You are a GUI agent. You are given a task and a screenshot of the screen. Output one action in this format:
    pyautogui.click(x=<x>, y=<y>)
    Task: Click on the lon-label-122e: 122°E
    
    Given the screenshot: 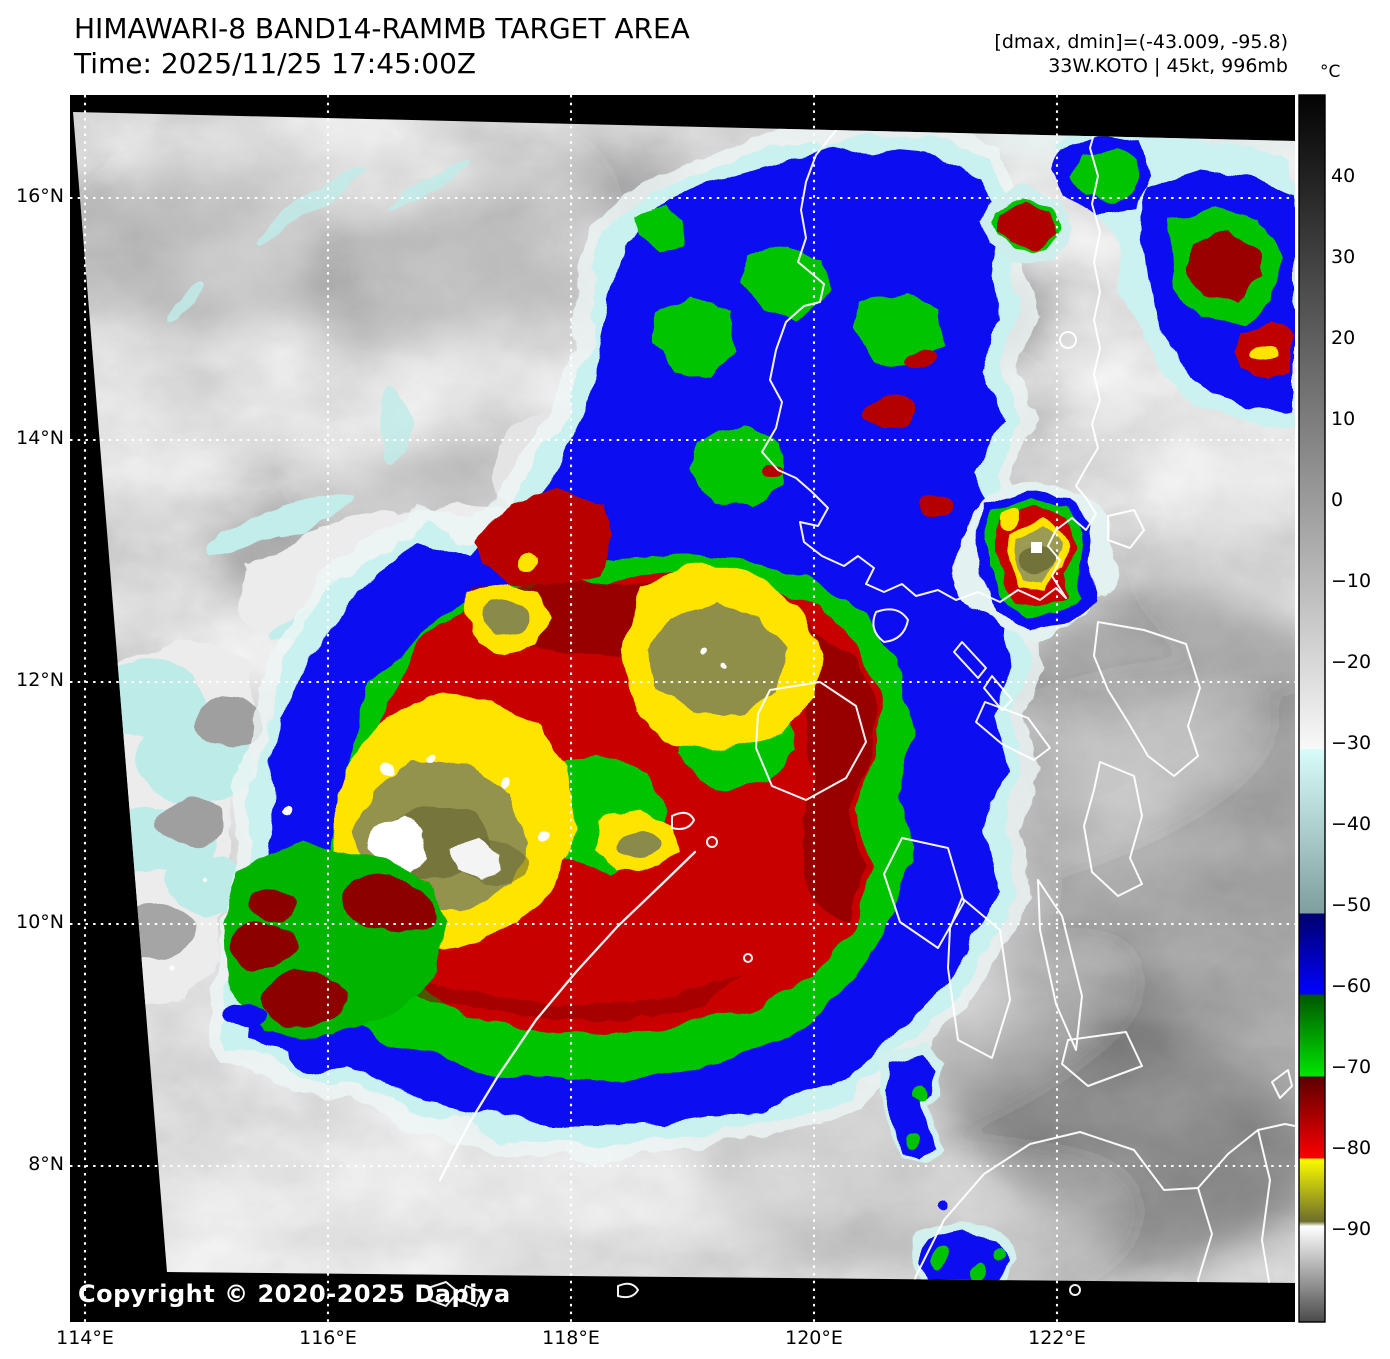 What is the action you would take?
    pyautogui.click(x=1057, y=1338)
    